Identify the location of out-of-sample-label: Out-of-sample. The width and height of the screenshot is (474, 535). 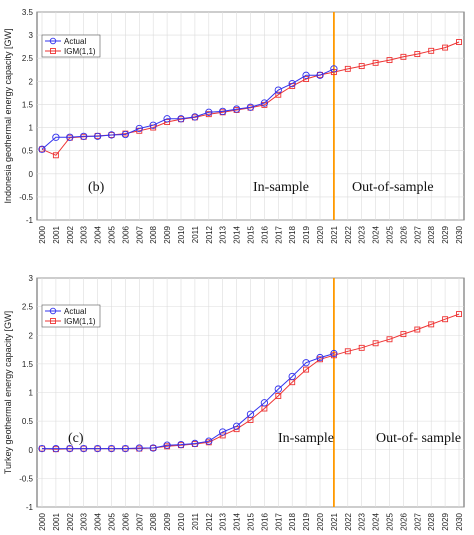
(393, 187).